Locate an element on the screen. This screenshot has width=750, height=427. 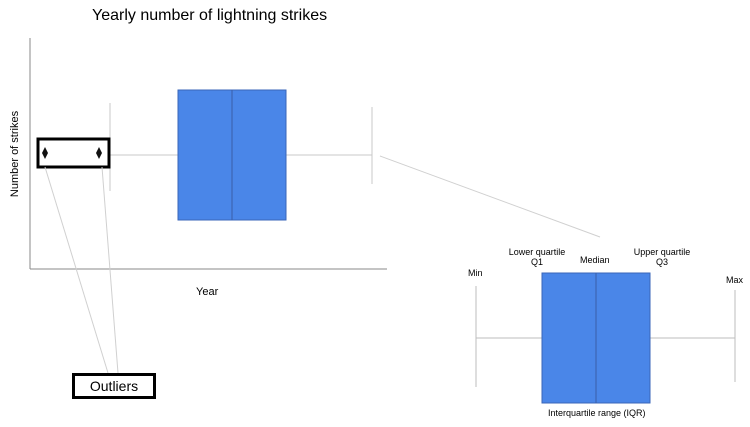
iqr-label: Interquartile range (IQR) is located at coordinates (597, 413).